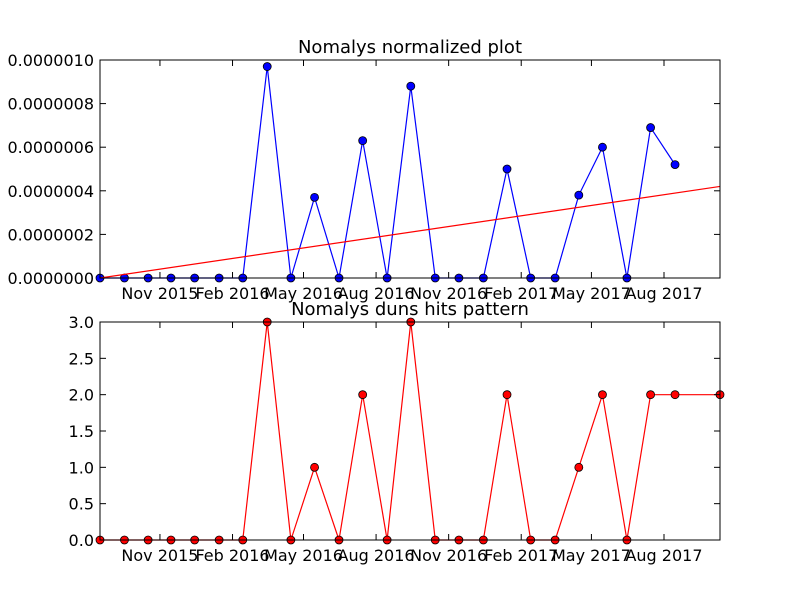 This screenshot has width=800, height=605. Describe the element at coordinates (81, 395) in the screenshot. I see `y-tick-label: 2.0` at that location.